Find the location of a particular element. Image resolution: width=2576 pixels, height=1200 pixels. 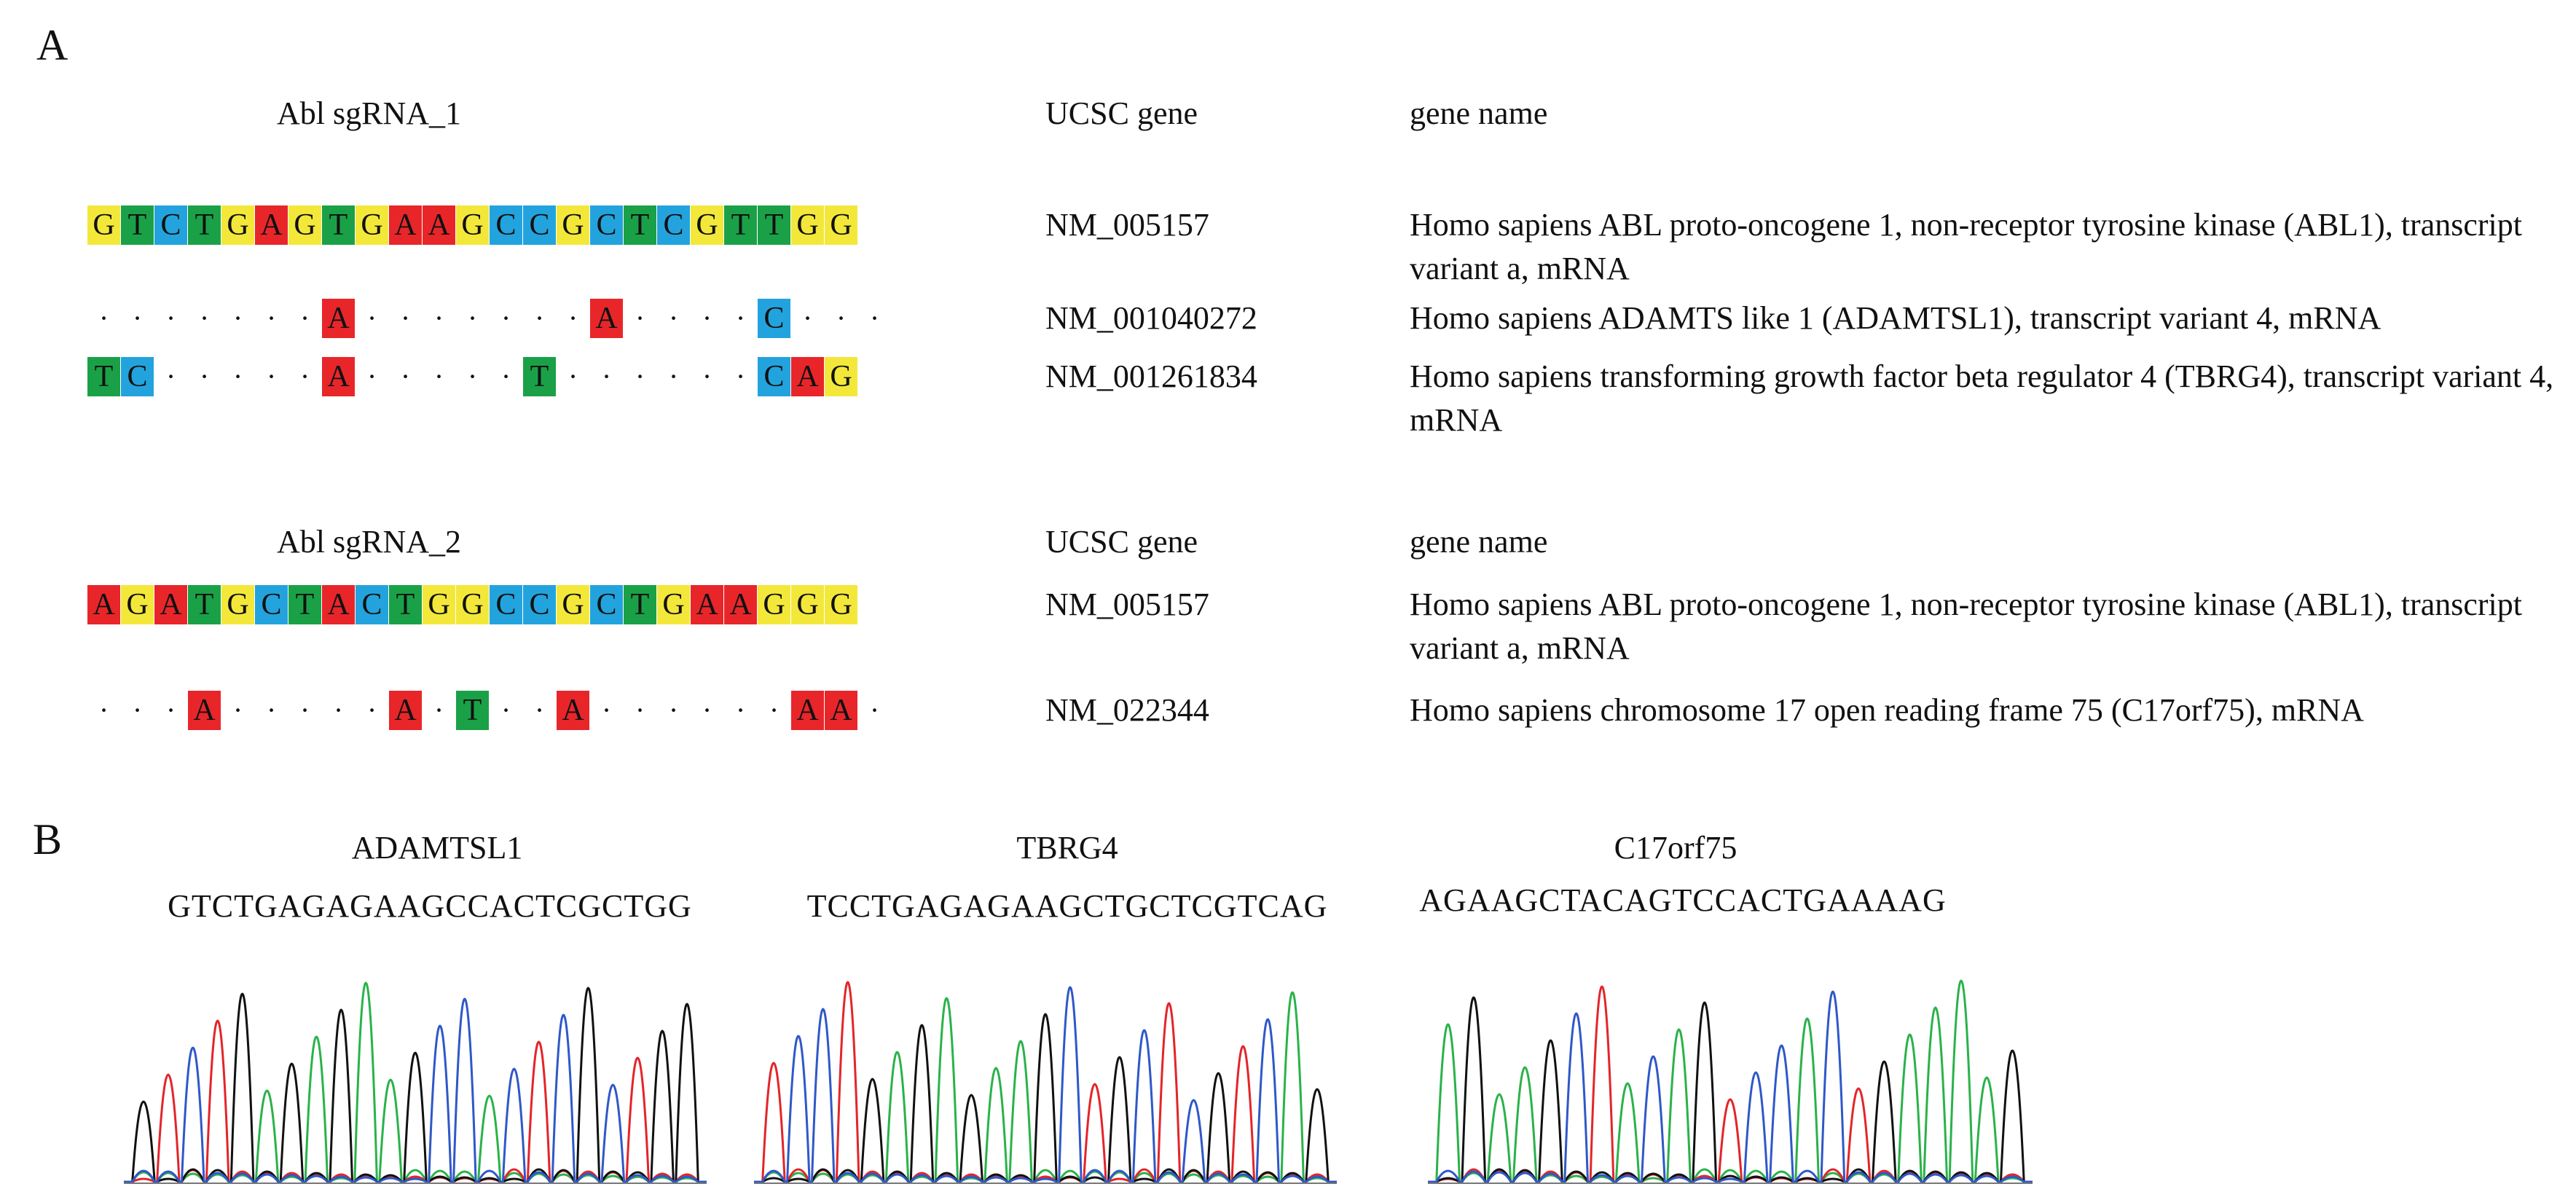

gene-id: NM_001040272 is located at coordinates (1151, 318).